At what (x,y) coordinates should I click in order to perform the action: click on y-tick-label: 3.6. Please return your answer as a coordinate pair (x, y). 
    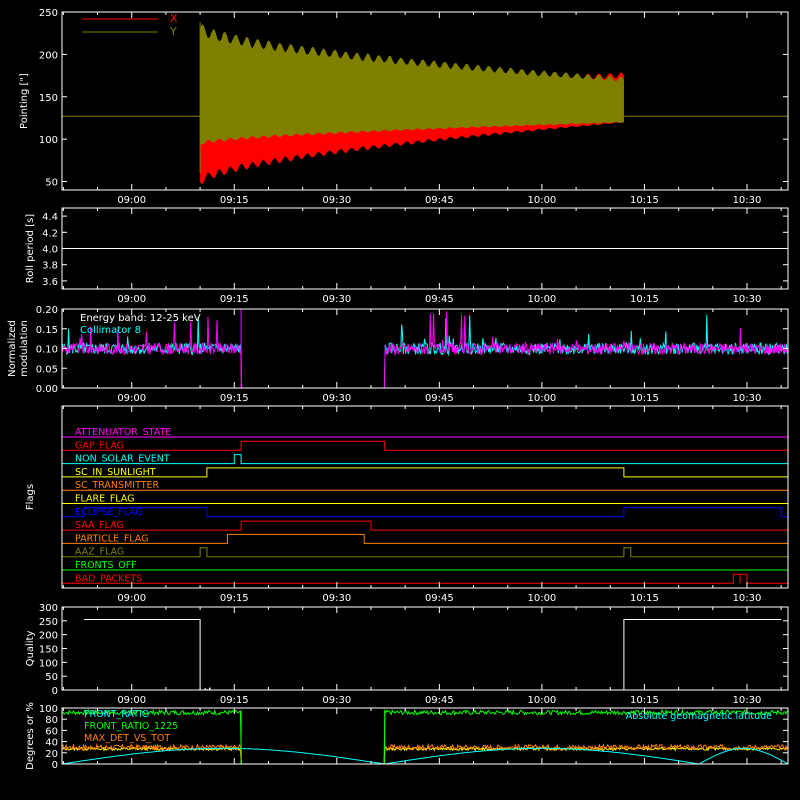
    Looking at the image, I should click on (50, 282).